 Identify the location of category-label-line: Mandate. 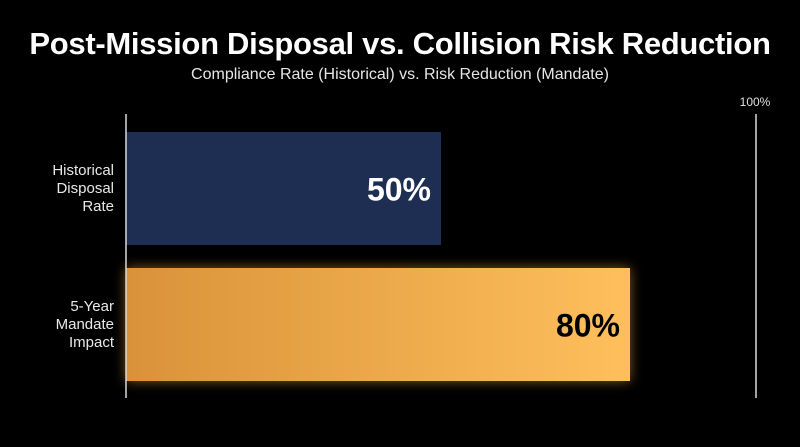
(84, 324).